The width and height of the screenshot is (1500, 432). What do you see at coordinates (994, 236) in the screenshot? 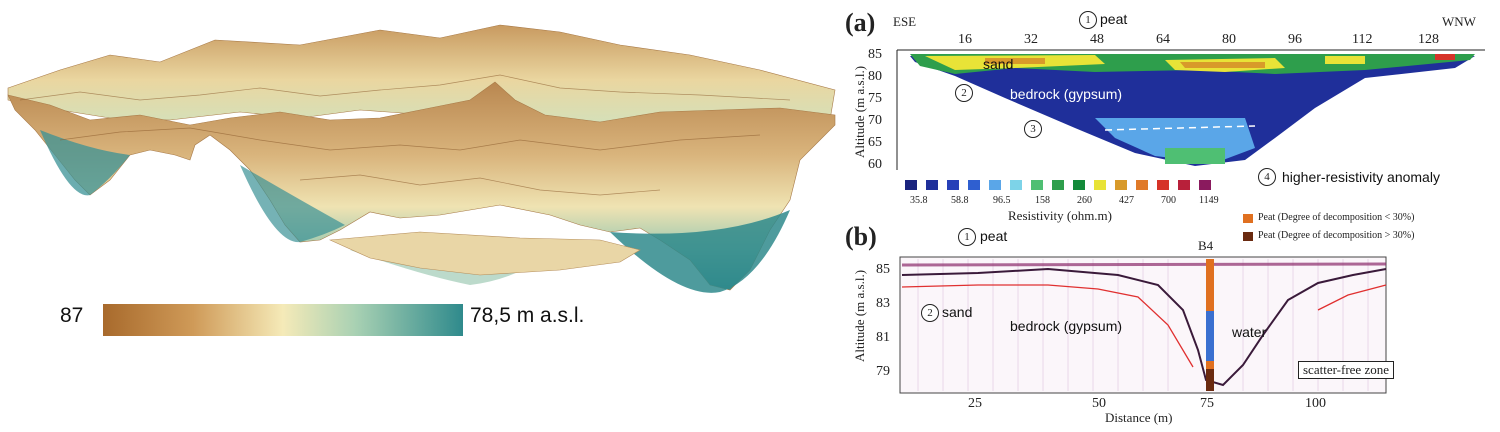
I see `annot-peat-b: peat` at bounding box center [994, 236].